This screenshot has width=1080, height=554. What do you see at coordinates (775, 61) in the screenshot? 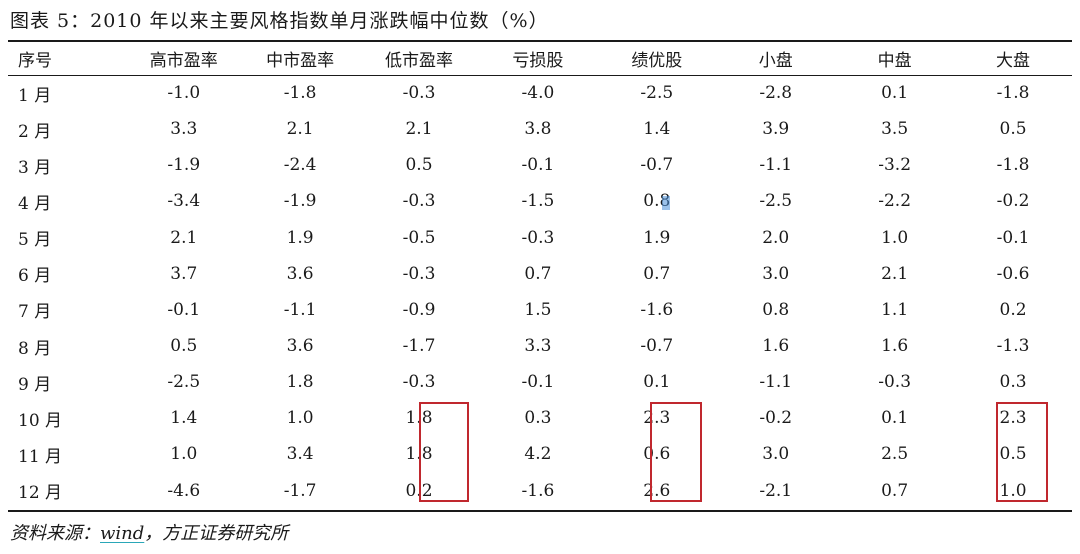
I see `header-cell: 小盘` at bounding box center [775, 61].